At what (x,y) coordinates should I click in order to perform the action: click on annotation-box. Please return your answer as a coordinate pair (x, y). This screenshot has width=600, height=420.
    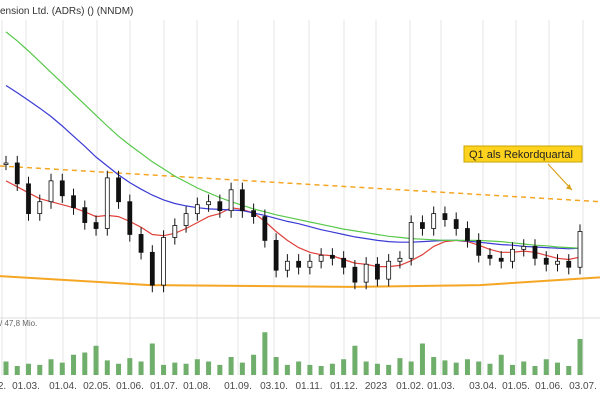
    Looking at the image, I should click on (523, 154).